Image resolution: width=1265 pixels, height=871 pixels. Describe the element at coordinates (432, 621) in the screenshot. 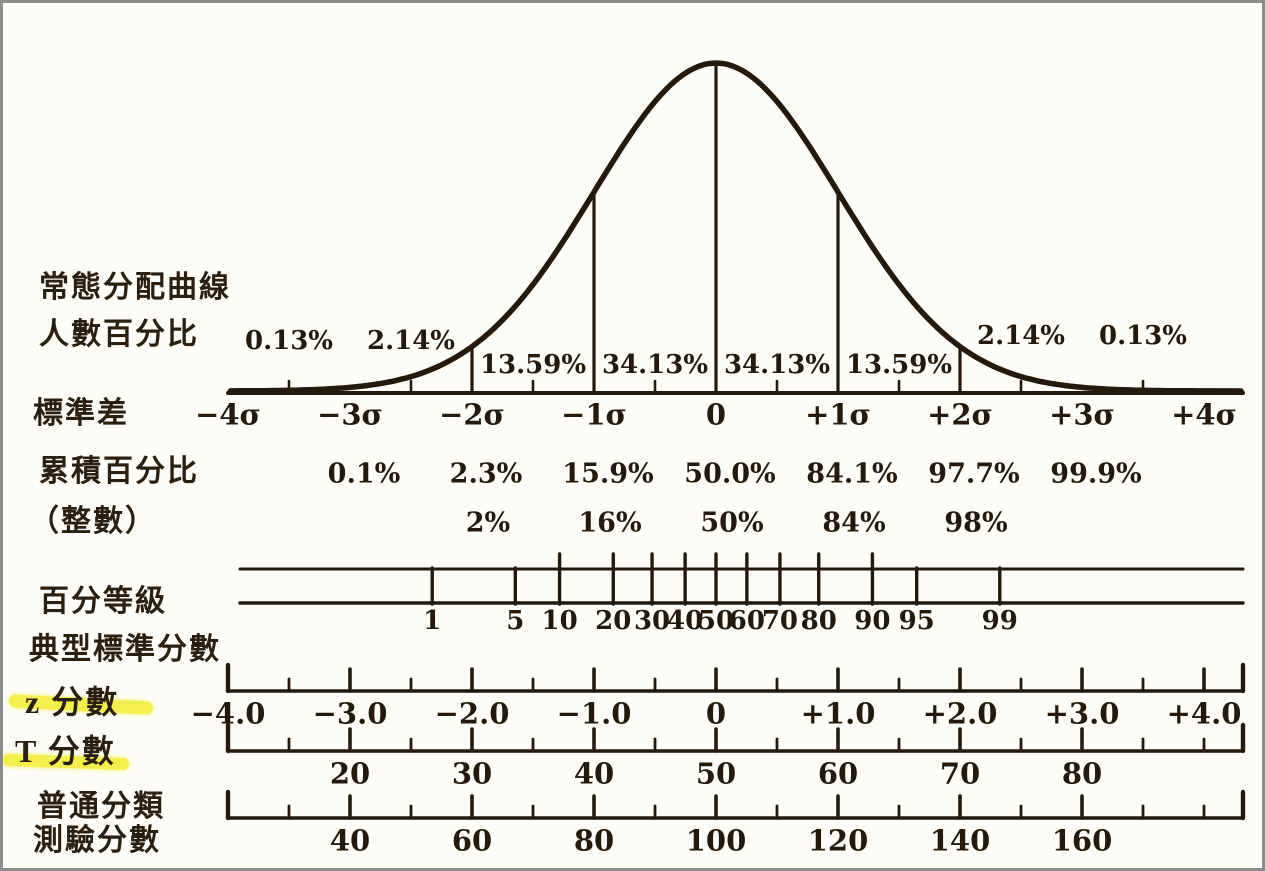

I see `percentile-label: 1` at that location.